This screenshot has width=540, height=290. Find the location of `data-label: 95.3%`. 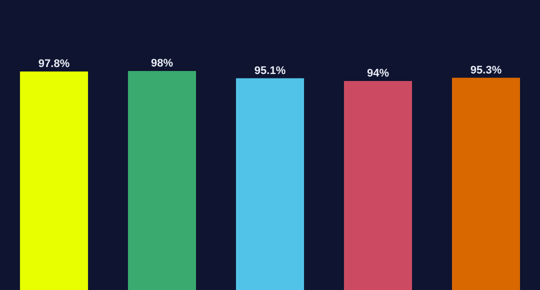

data-label: 95.3% is located at coordinates (486, 70).